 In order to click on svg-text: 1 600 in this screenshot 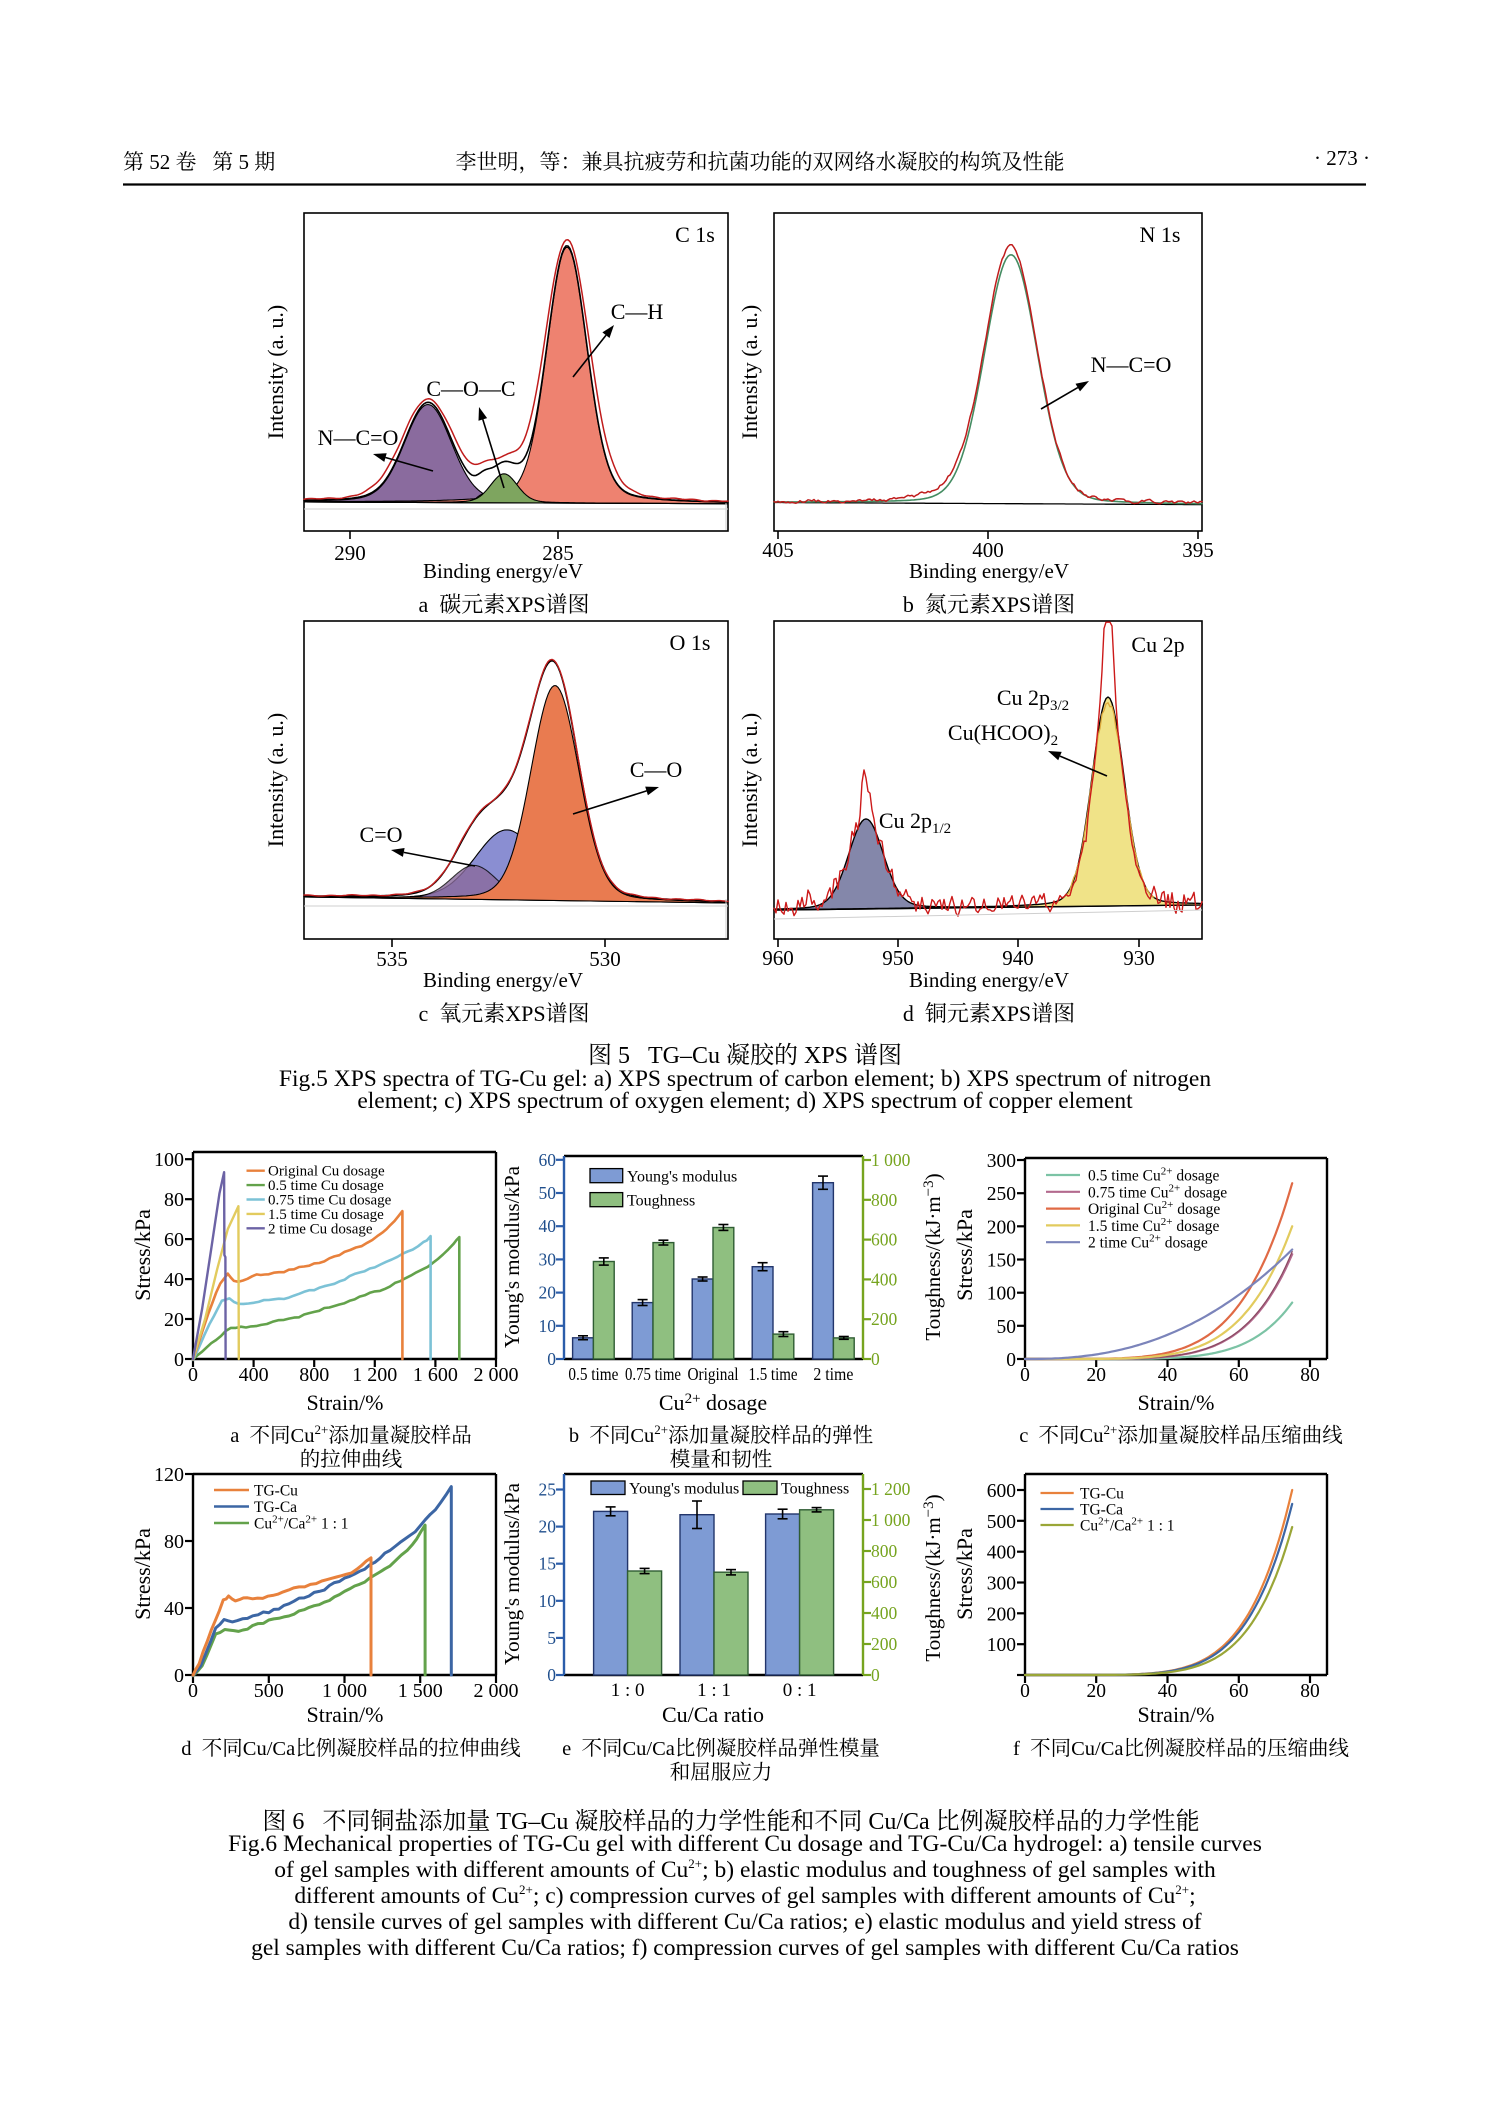, I will do `click(435, 1375)`.